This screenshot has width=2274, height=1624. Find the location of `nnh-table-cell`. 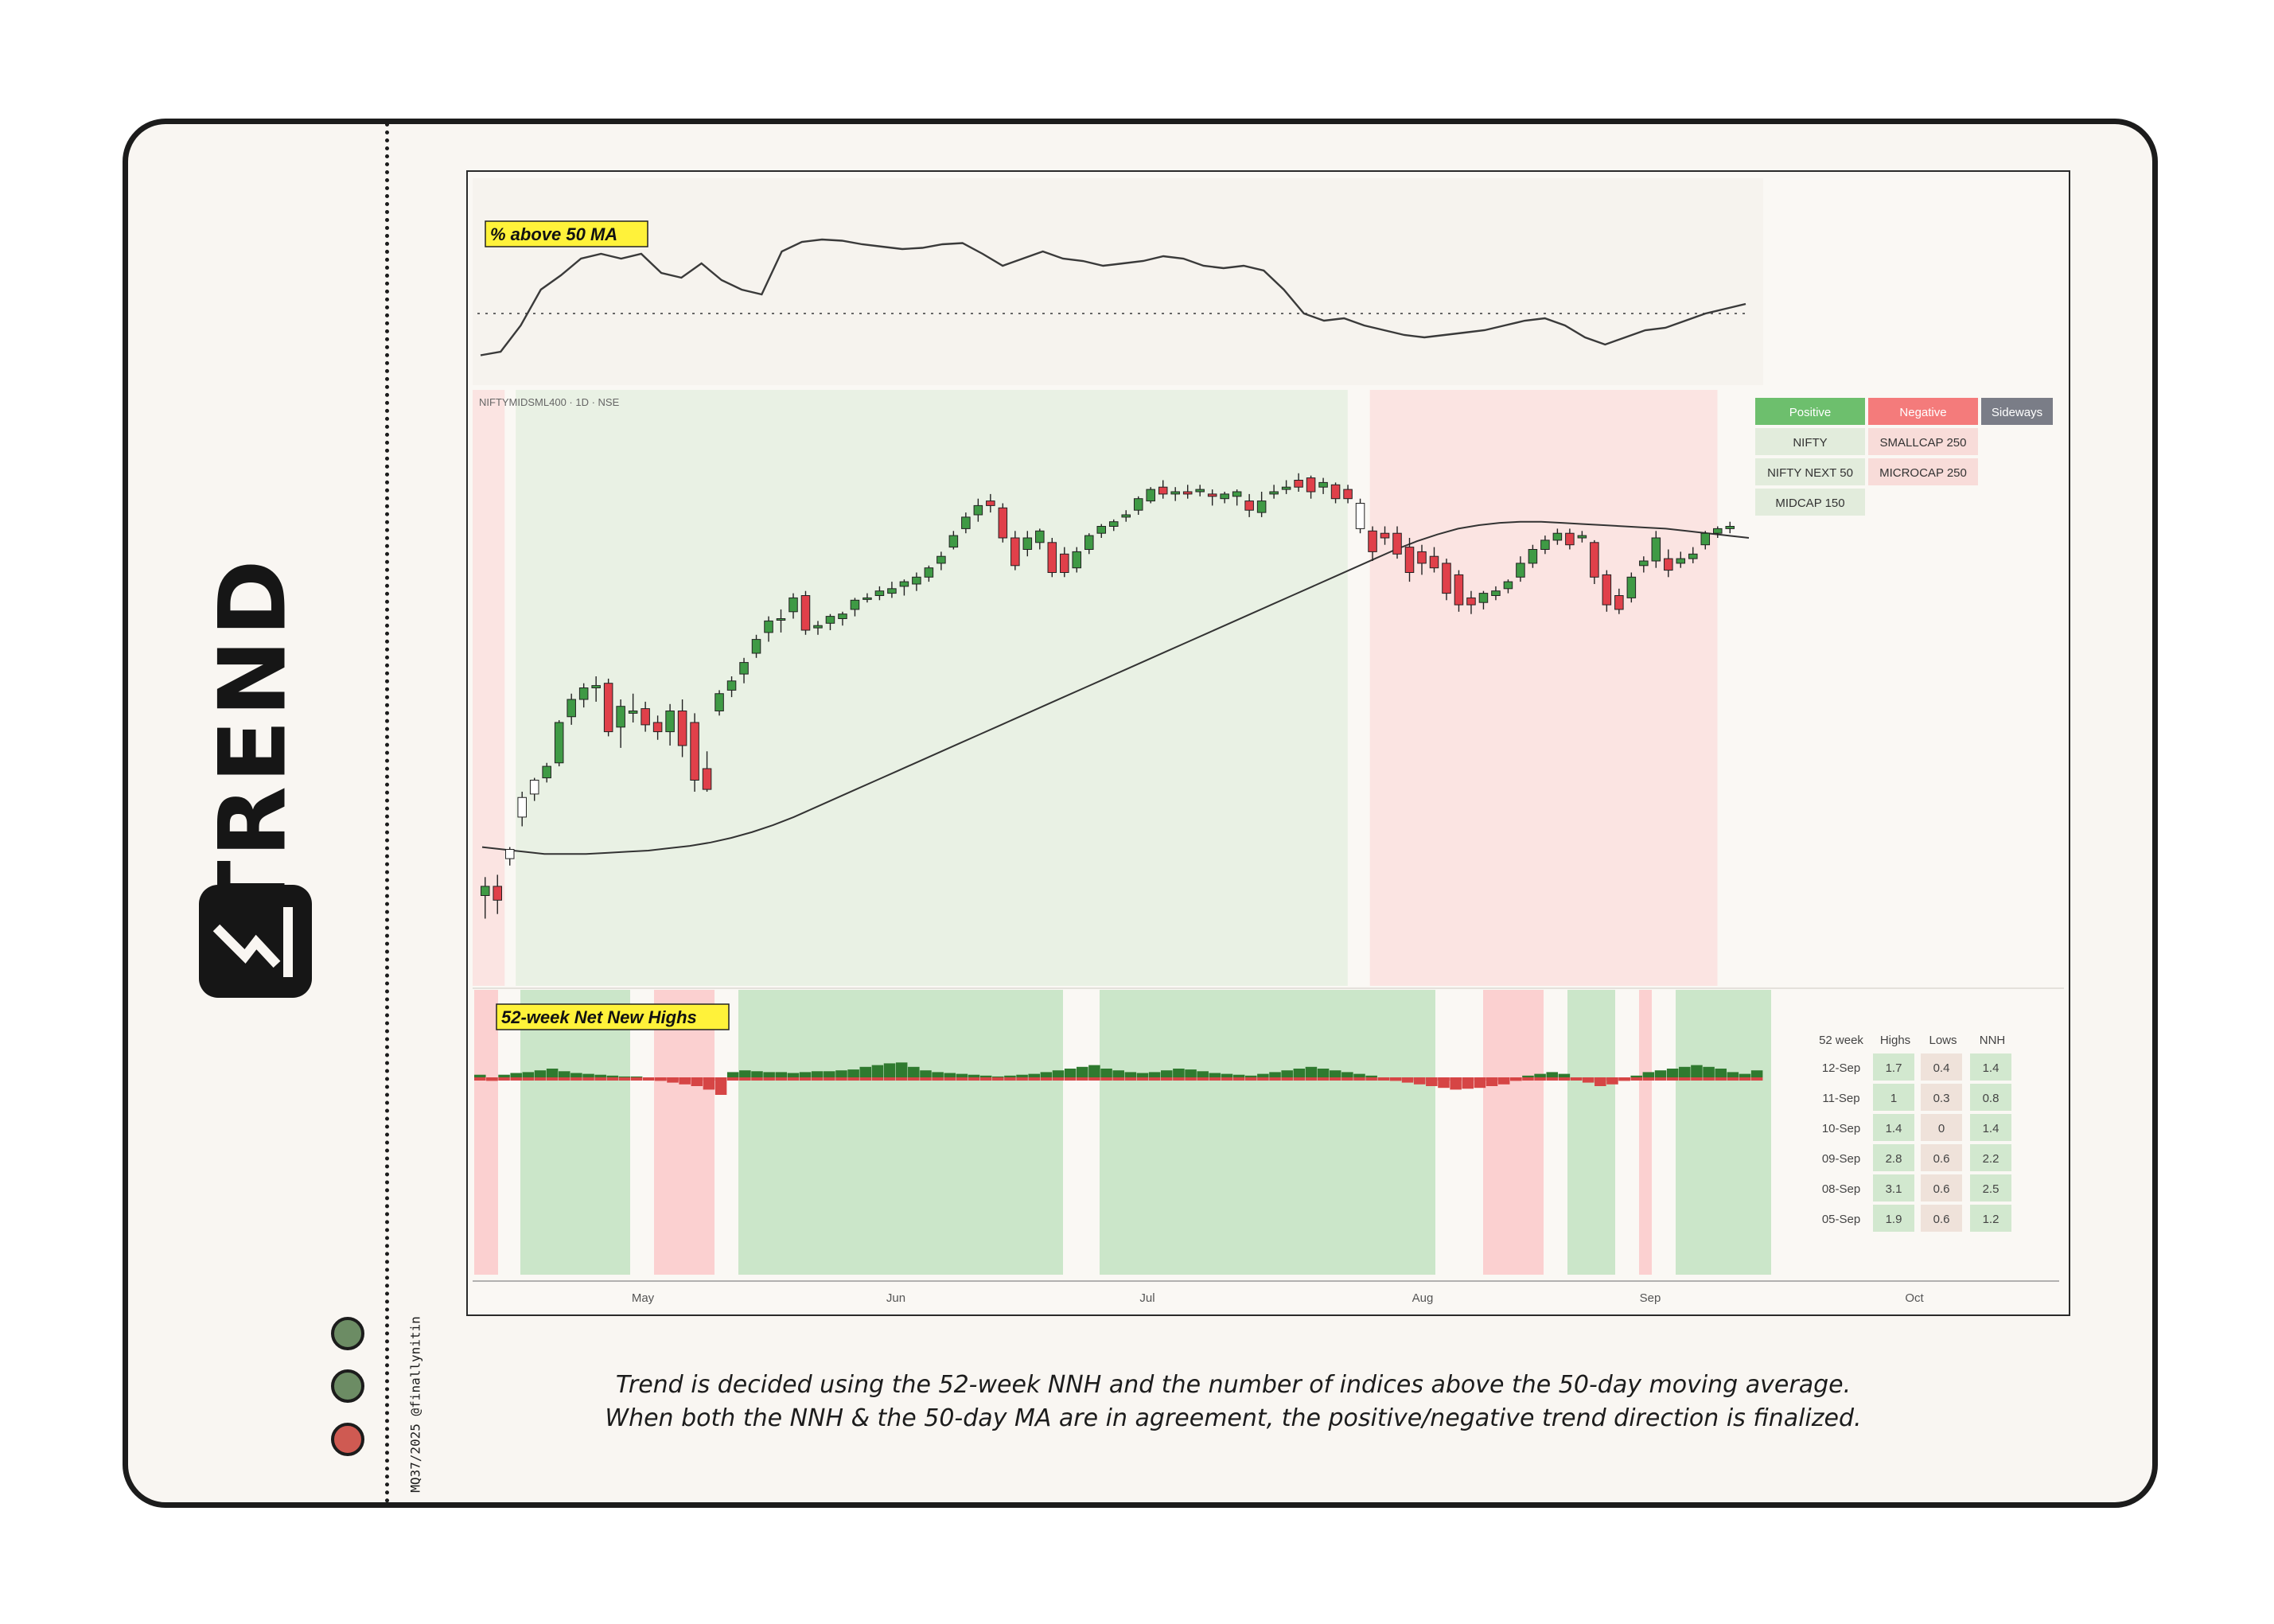

nnh-table-cell is located at coordinates (1941, 1127).